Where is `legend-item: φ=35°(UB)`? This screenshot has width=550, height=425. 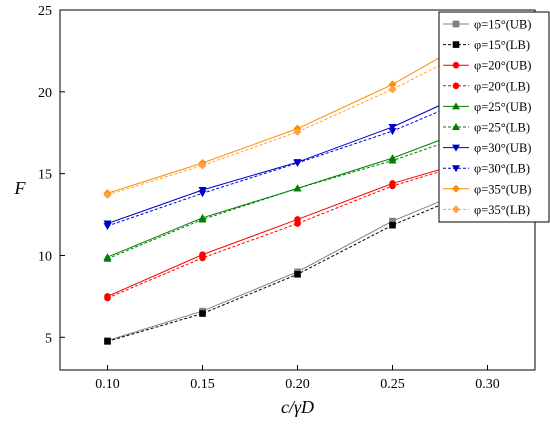 legend-item: φ=35°(UB) is located at coordinates (487, 189).